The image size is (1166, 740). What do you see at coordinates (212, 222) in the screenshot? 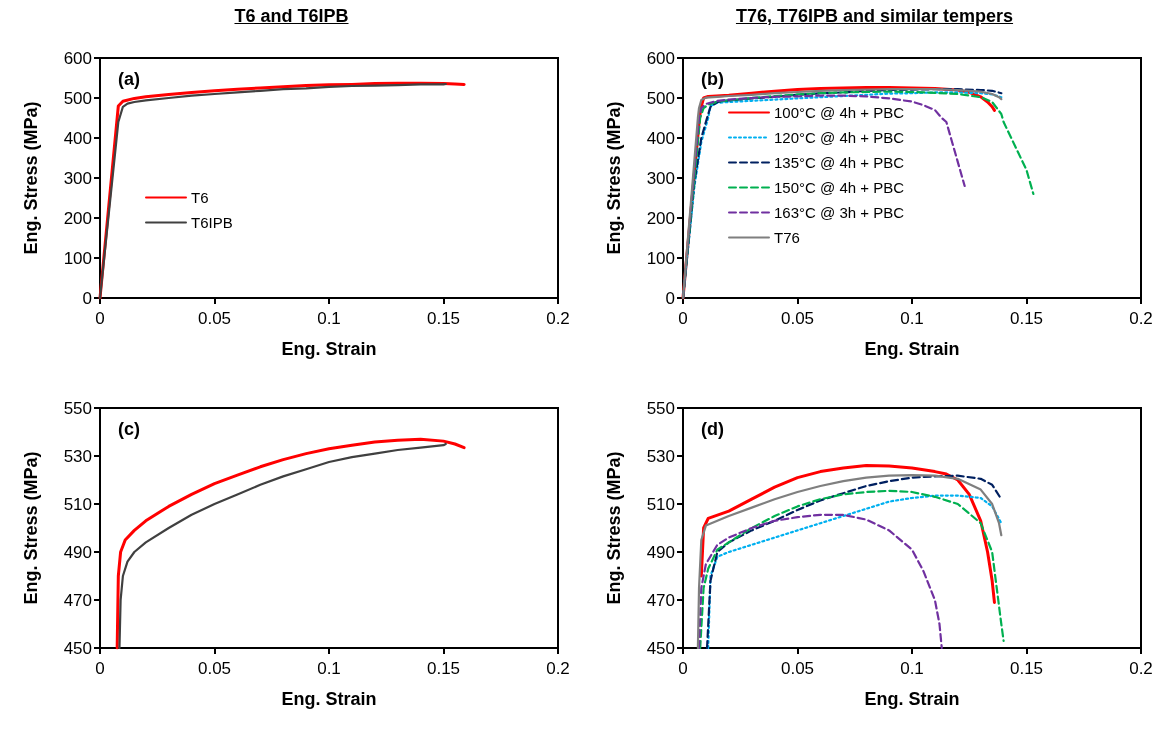
I see `legend-label: T6IPB` at bounding box center [212, 222].